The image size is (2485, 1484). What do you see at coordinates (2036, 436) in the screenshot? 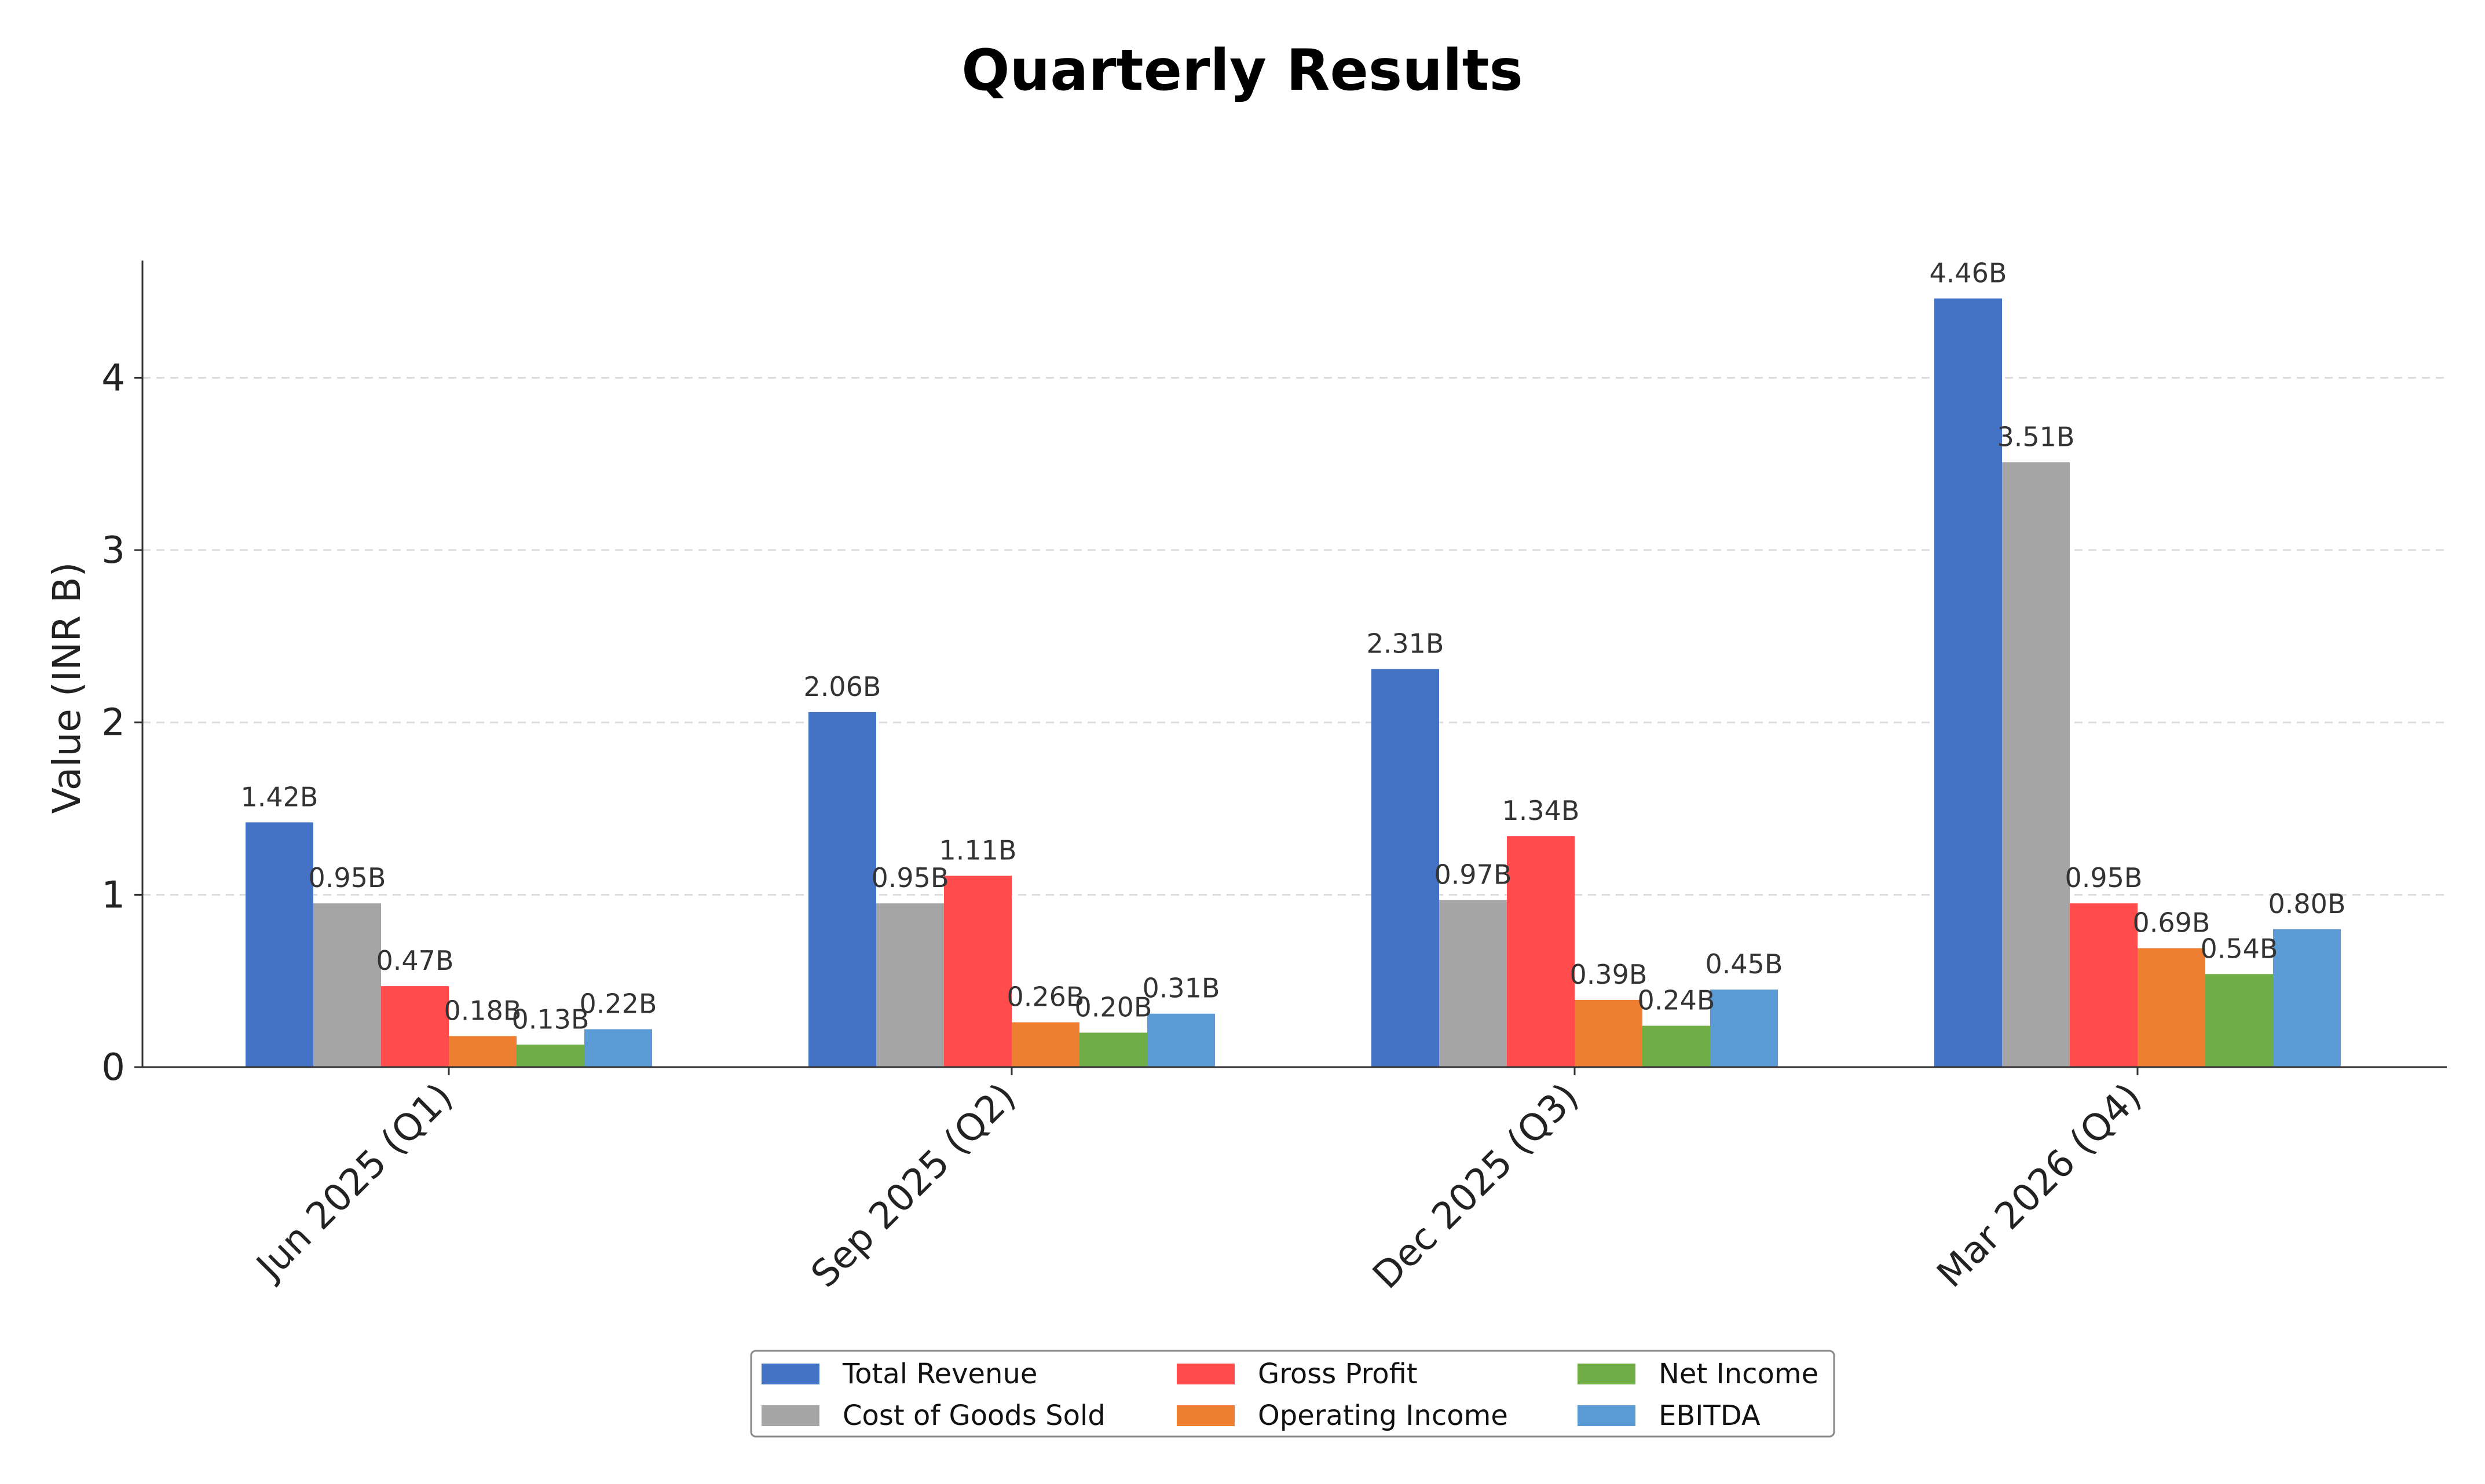
I see `data-label-cost-of-goods-sold-4: 3.51B` at bounding box center [2036, 436].